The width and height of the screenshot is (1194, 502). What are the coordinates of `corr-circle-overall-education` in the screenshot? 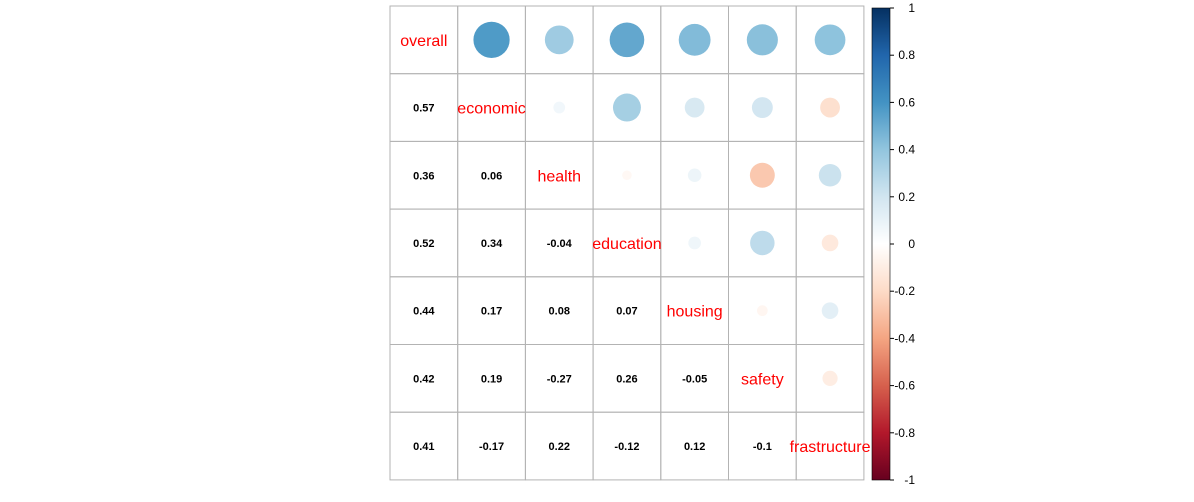 It's located at (627, 40).